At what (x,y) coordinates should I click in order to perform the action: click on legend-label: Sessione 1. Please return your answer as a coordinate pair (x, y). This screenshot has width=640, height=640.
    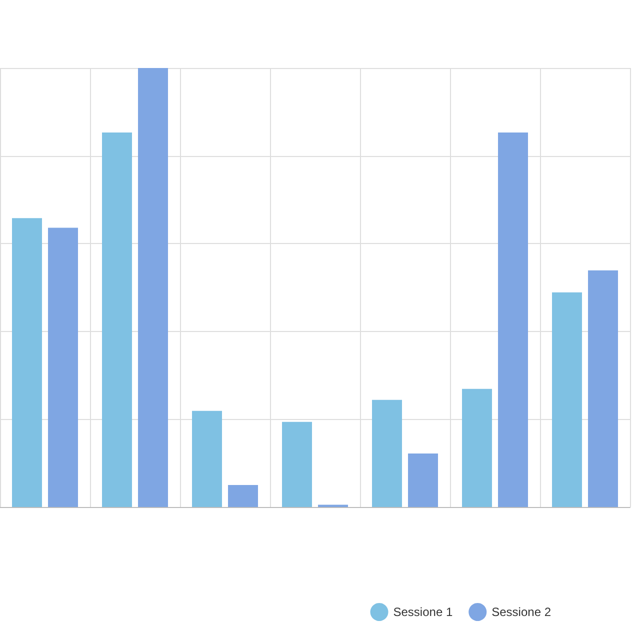
    Looking at the image, I should click on (423, 612).